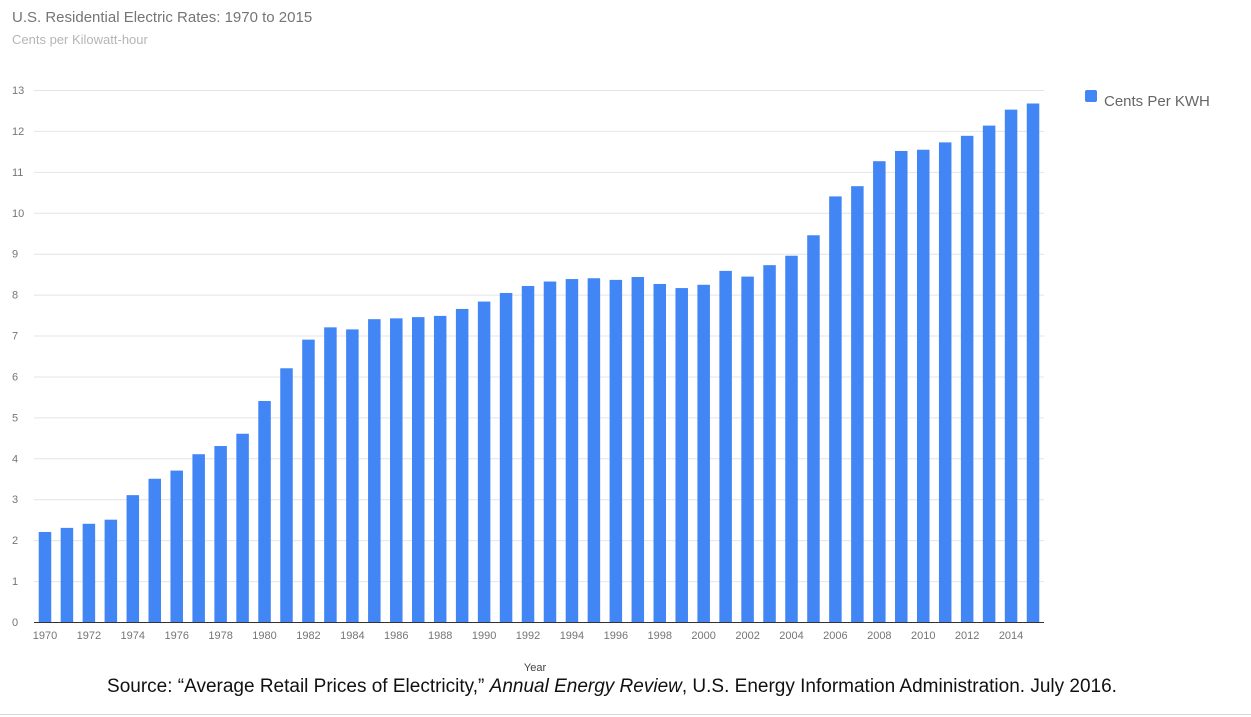 This screenshot has width=1251, height=717. I want to click on bar-1989, so click(462, 465).